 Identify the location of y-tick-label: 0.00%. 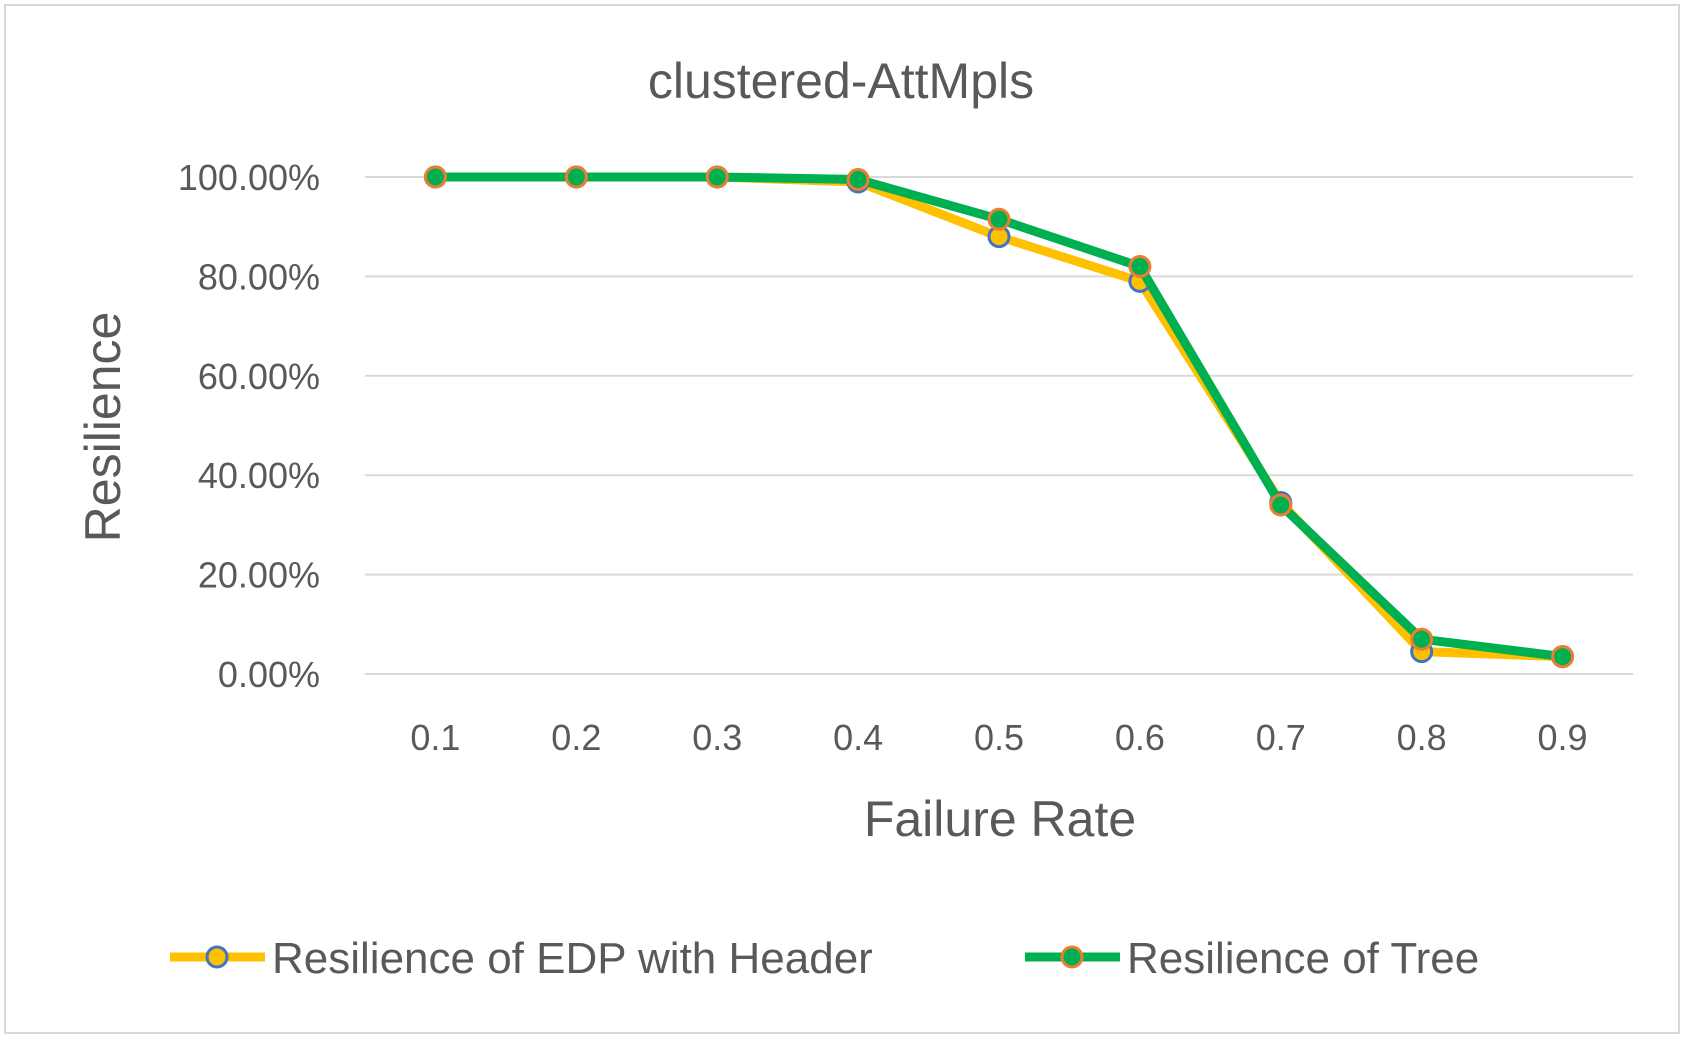
(269, 674).